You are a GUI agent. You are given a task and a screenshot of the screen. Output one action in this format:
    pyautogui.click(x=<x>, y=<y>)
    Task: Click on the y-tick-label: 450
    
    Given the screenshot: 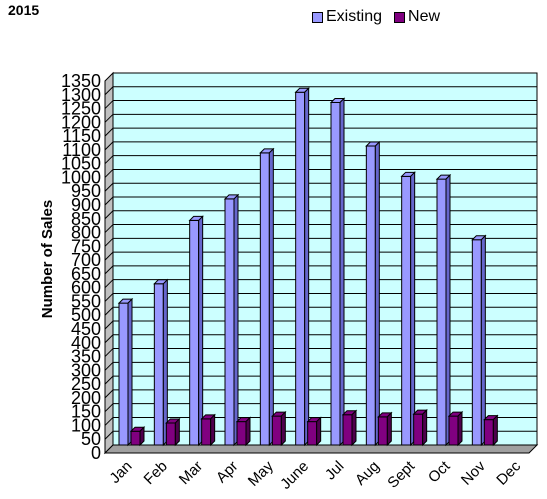 What is the action you would take?
    pyautogui.click(x=86, y=329)
    